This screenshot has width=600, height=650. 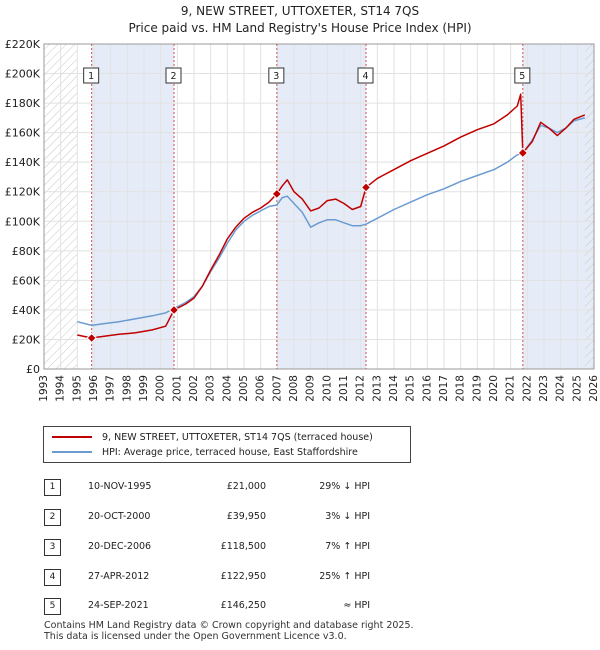 I want to click on y-tick-label: £120K, so click(x=23, y=192).